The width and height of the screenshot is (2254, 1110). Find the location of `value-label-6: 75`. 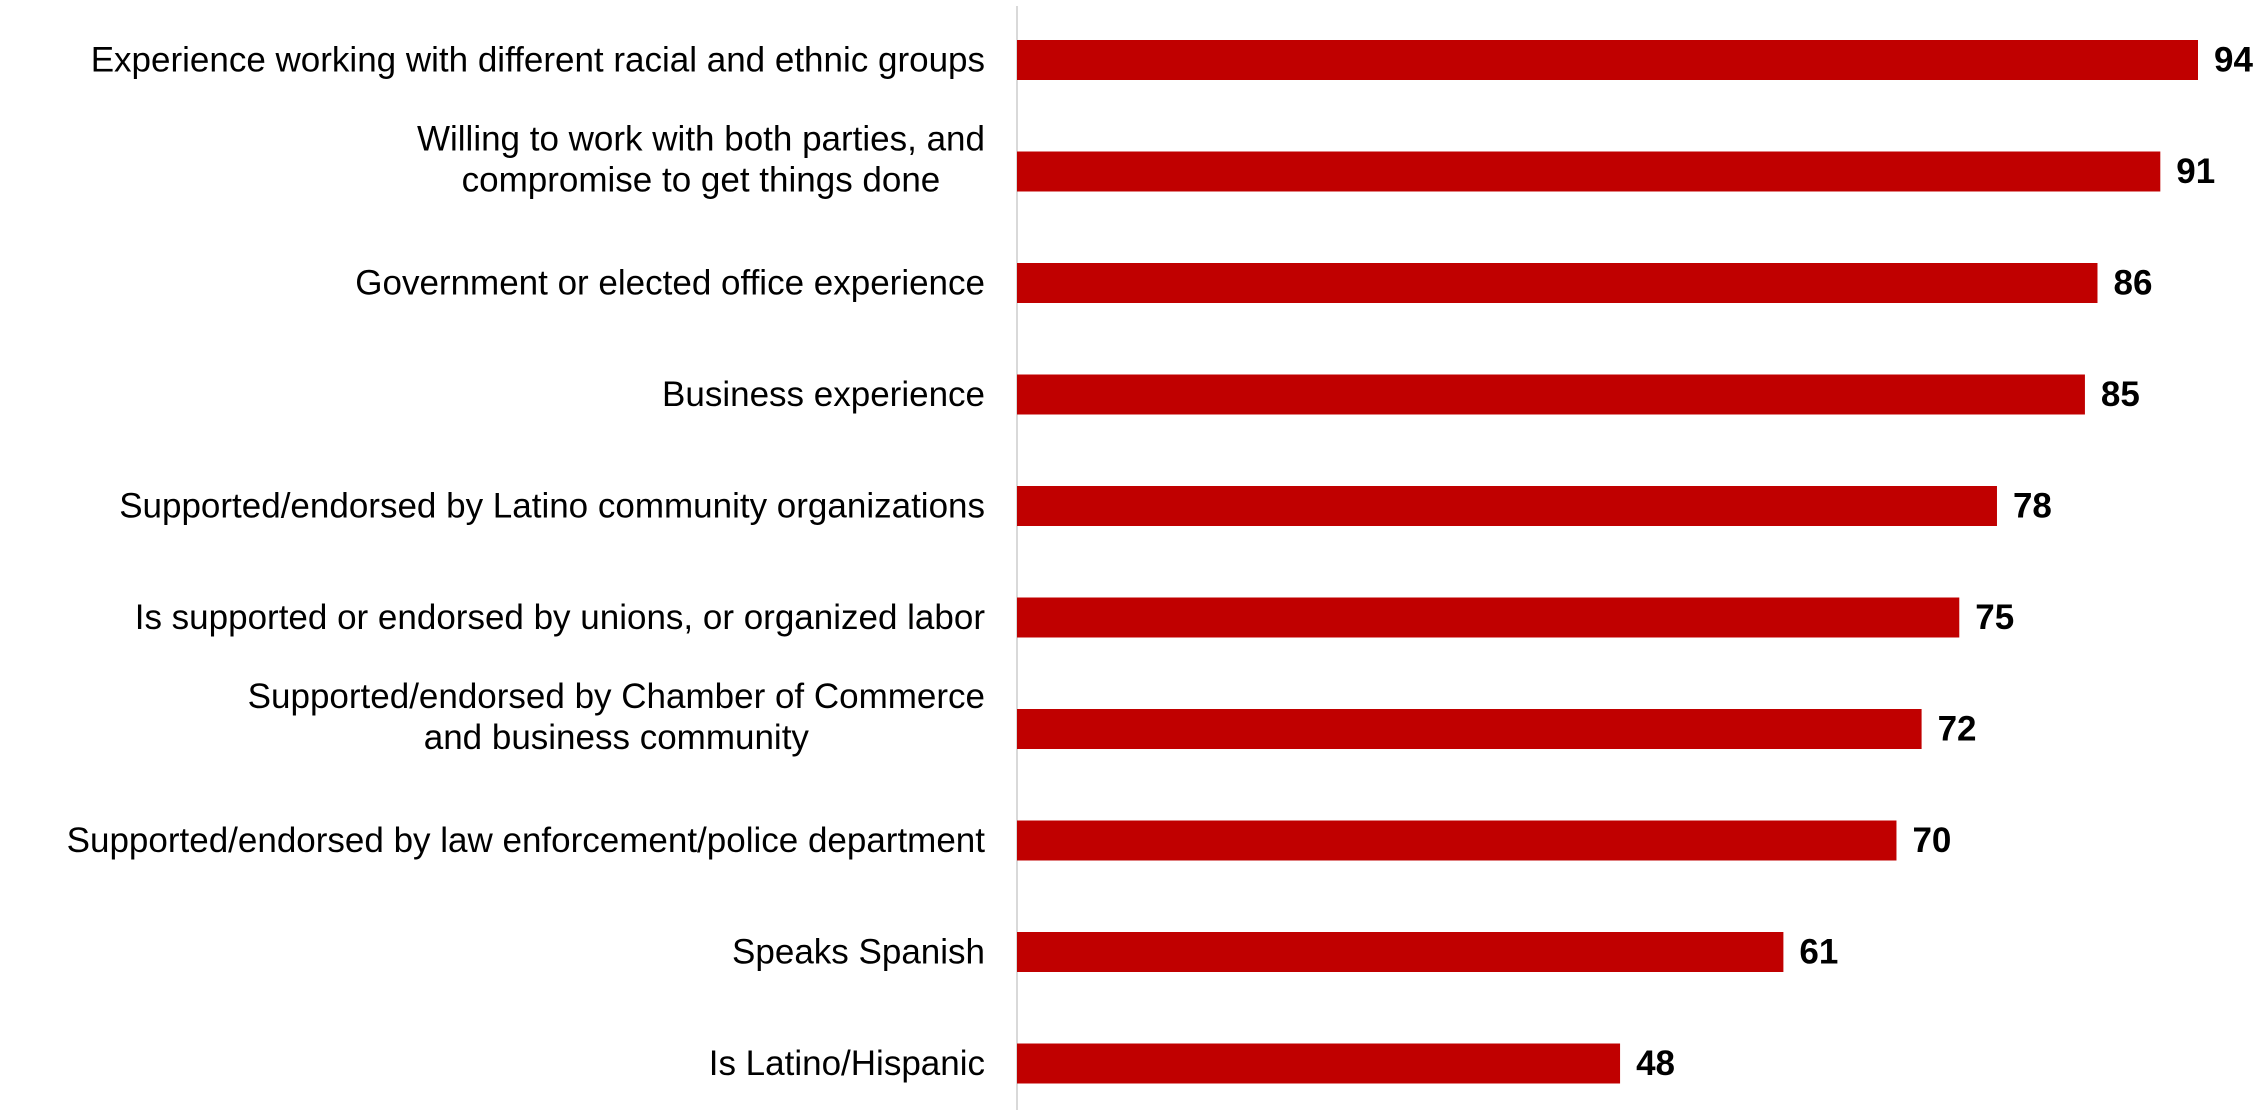

value-label-6: 75 is located at coordinates (1994, 617).